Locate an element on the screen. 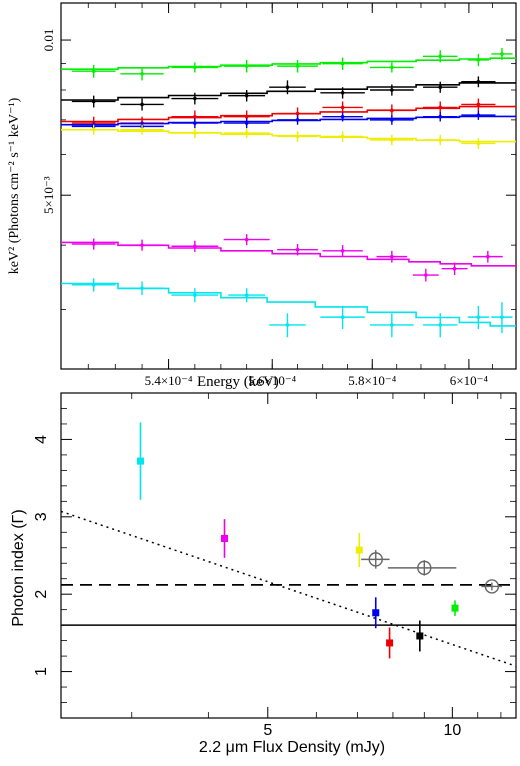 The width and height of the screenshot is (520, 766). photon-x-tick-label: 10 is located at coordinates (452, 730).